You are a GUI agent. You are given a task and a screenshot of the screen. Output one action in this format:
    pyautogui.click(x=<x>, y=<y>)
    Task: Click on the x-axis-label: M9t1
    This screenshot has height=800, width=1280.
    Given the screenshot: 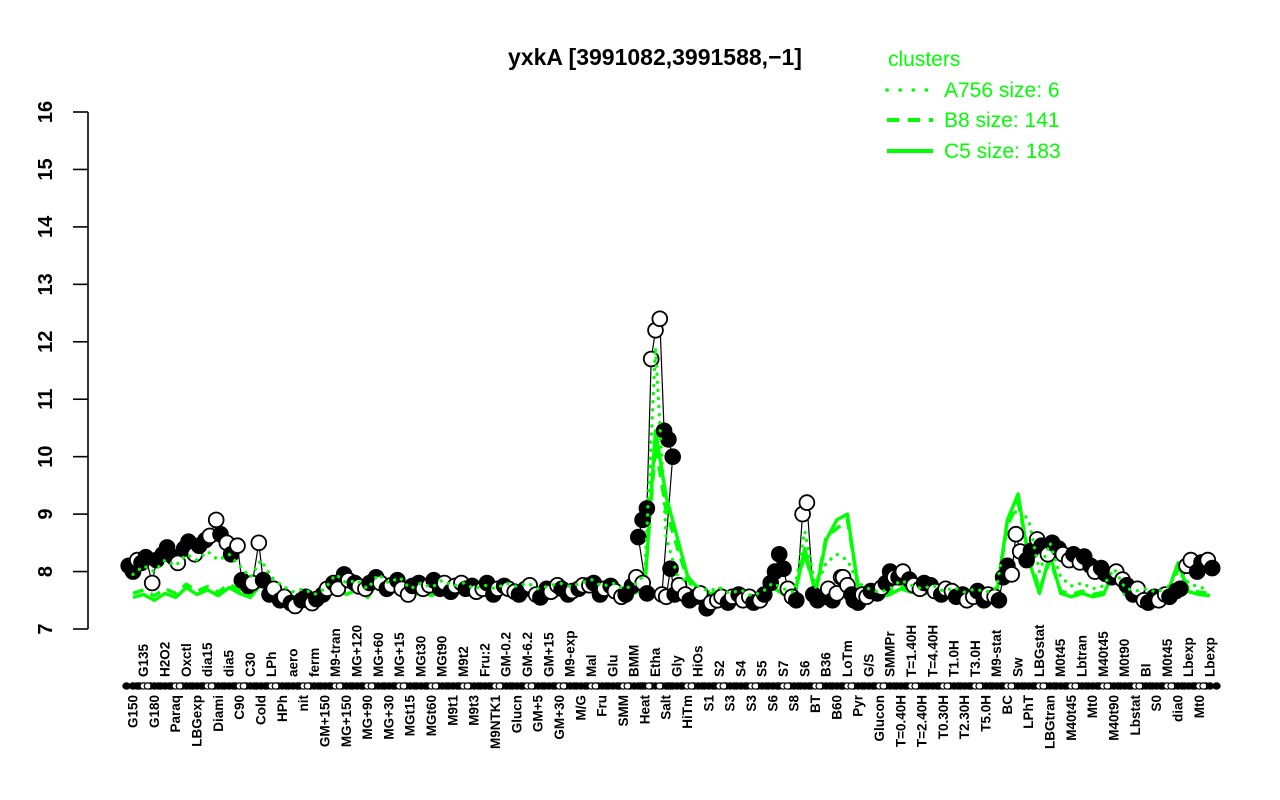 What is the action you would take?
    pyautogui.click(x=452, y=710)
    